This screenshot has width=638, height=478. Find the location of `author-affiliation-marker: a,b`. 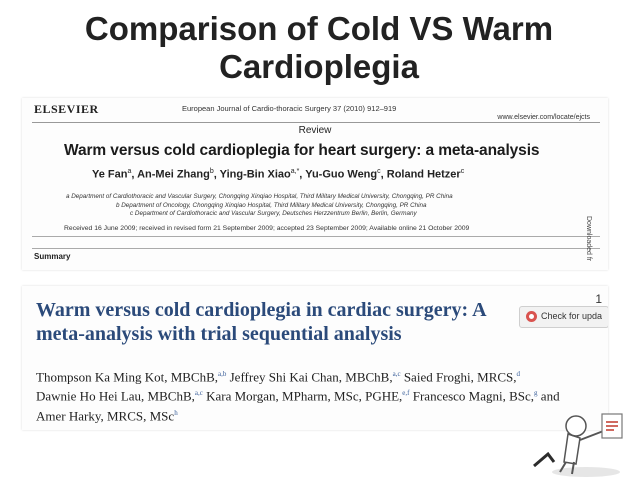

author-affiliation-marker: a,b is located at coordinates (222, 374).